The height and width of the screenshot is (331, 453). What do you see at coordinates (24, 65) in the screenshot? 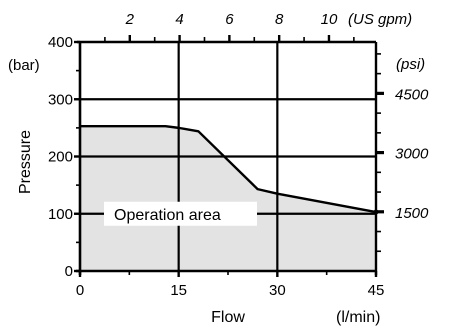
I see `y-axis-unit: (bar)` at bounding box center [24, 65].